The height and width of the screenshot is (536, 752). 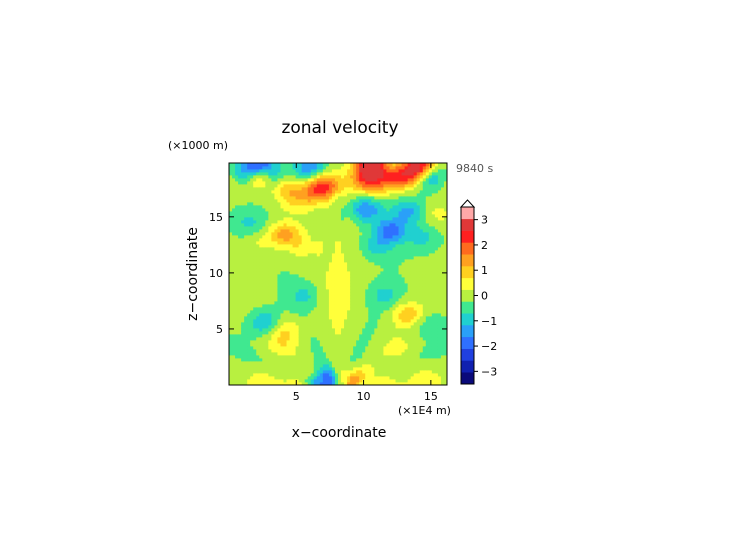 I want to click on y-scale-label: (×1000 m), so click(x=198, y=145).